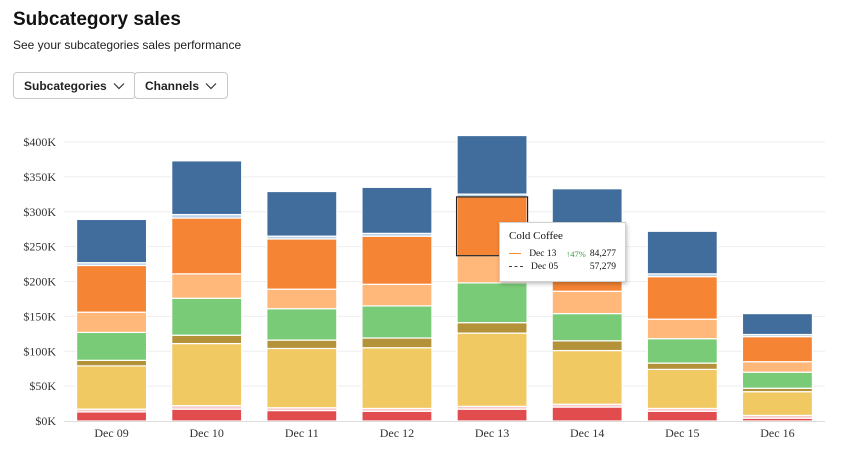 This screenshot has width=841, height=469. I want to click on y-tick-label: $100K, so click(39, 351).